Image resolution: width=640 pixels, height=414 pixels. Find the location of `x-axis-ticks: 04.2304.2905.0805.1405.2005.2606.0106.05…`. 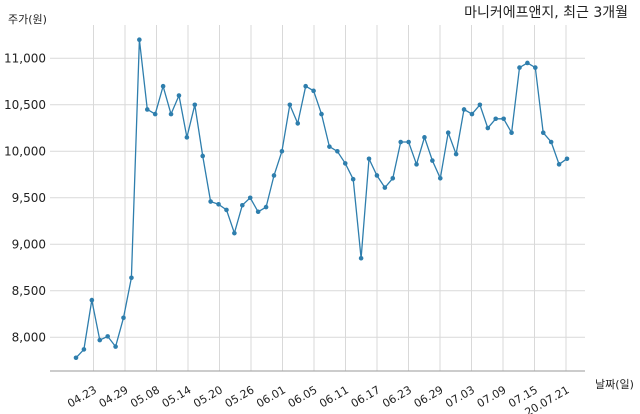

x-axis-ticks: 04.2304.2905.0805.1405.2005.2606.0106.05… is located at coordinates (318, 398).